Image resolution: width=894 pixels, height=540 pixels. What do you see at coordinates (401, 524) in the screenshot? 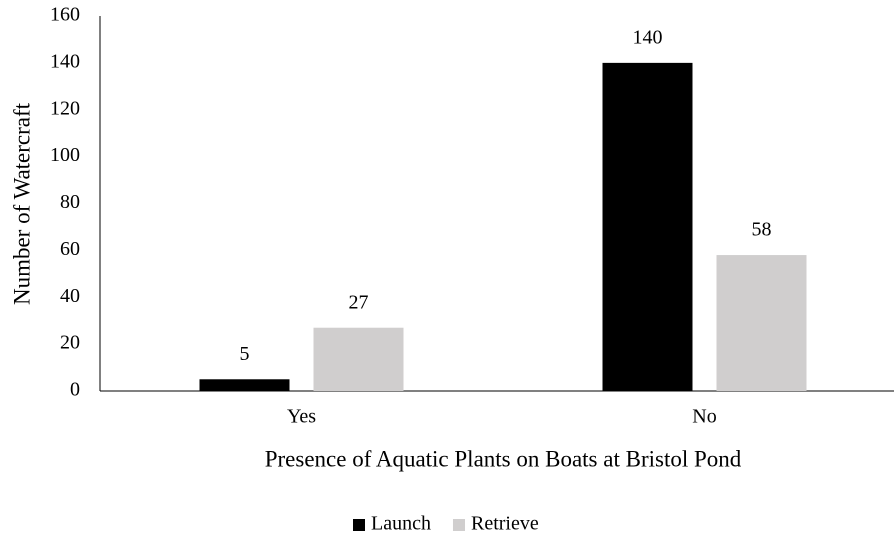
I see `legend-label: Launch` at bounding box center [401, 524].